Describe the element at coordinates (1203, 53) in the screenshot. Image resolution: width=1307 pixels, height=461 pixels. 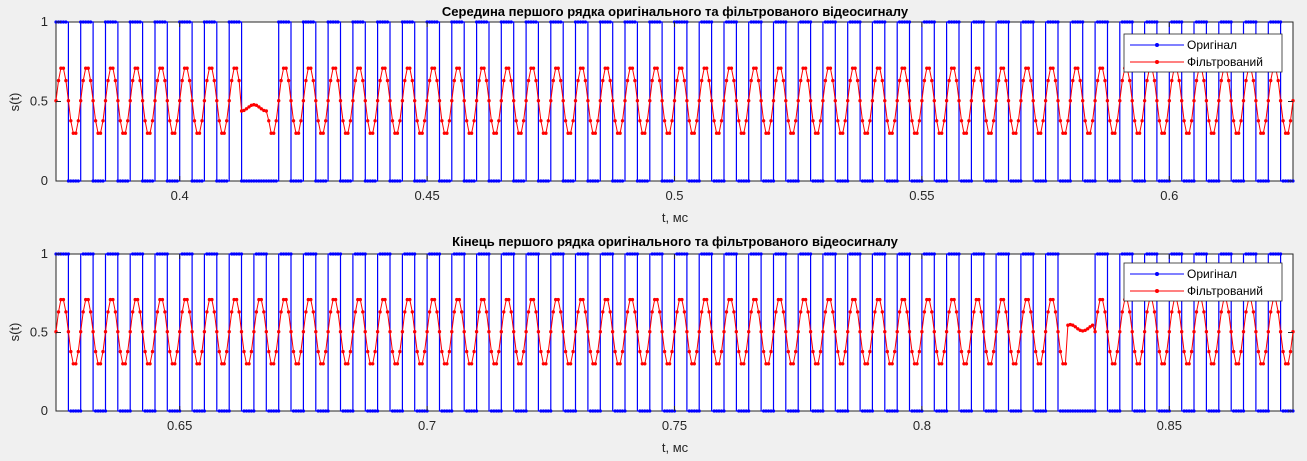
I see `top-legend: Оригінал Фільтрований` at that location.